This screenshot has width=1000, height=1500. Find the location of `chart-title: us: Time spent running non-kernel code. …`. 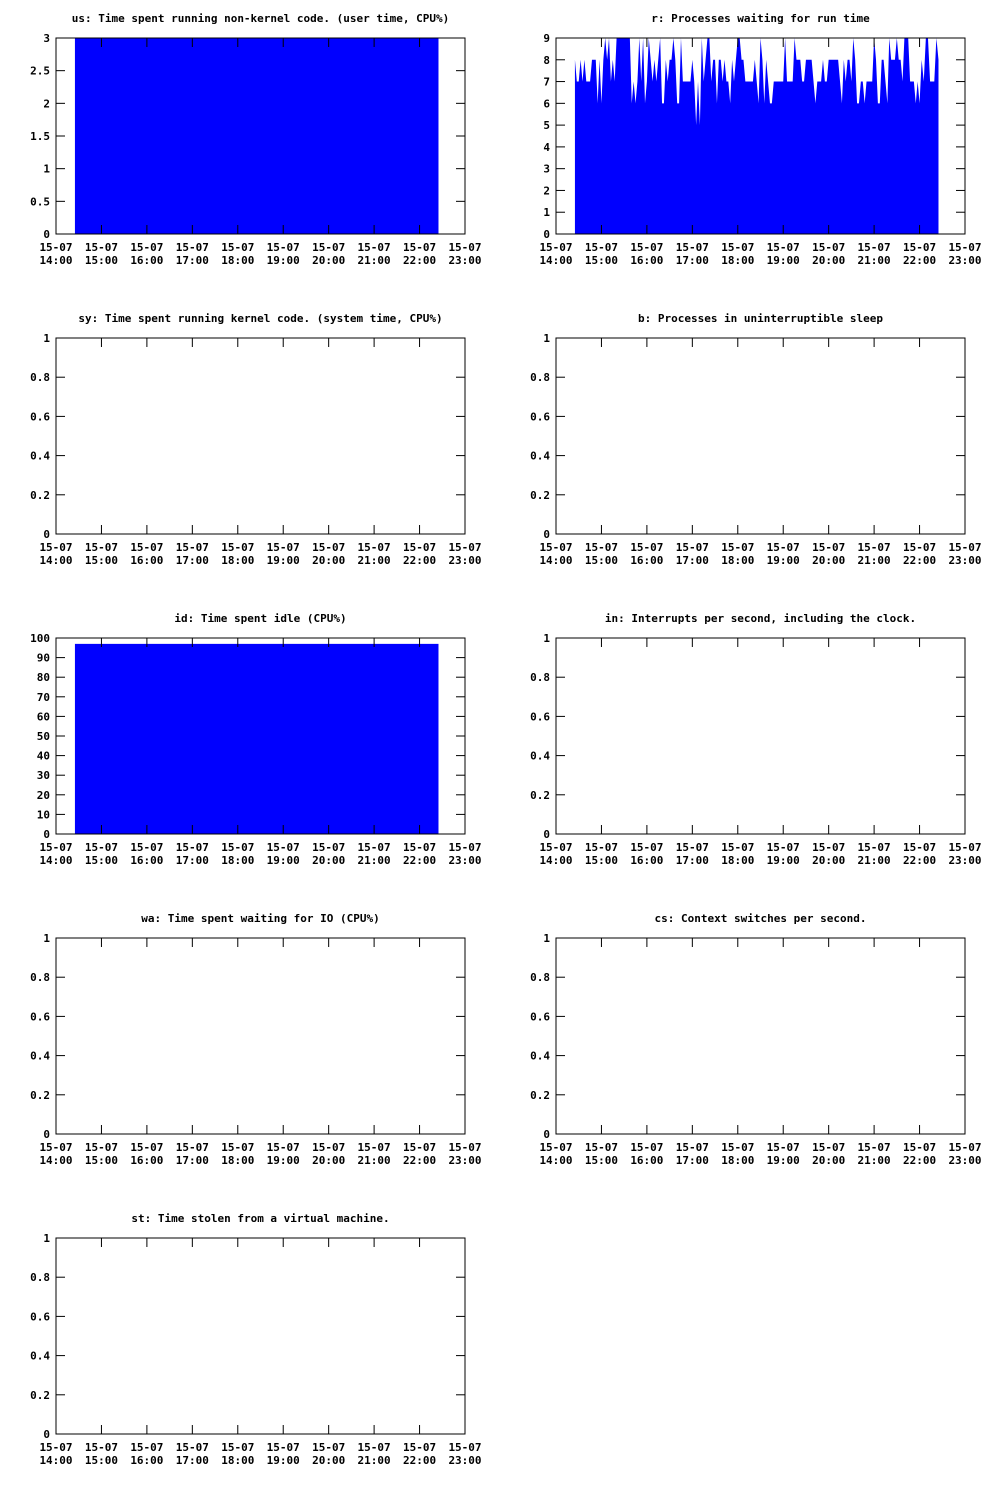

chart-title: us: Time spent running non-kernel code. … is located at coordinates (261, 18).